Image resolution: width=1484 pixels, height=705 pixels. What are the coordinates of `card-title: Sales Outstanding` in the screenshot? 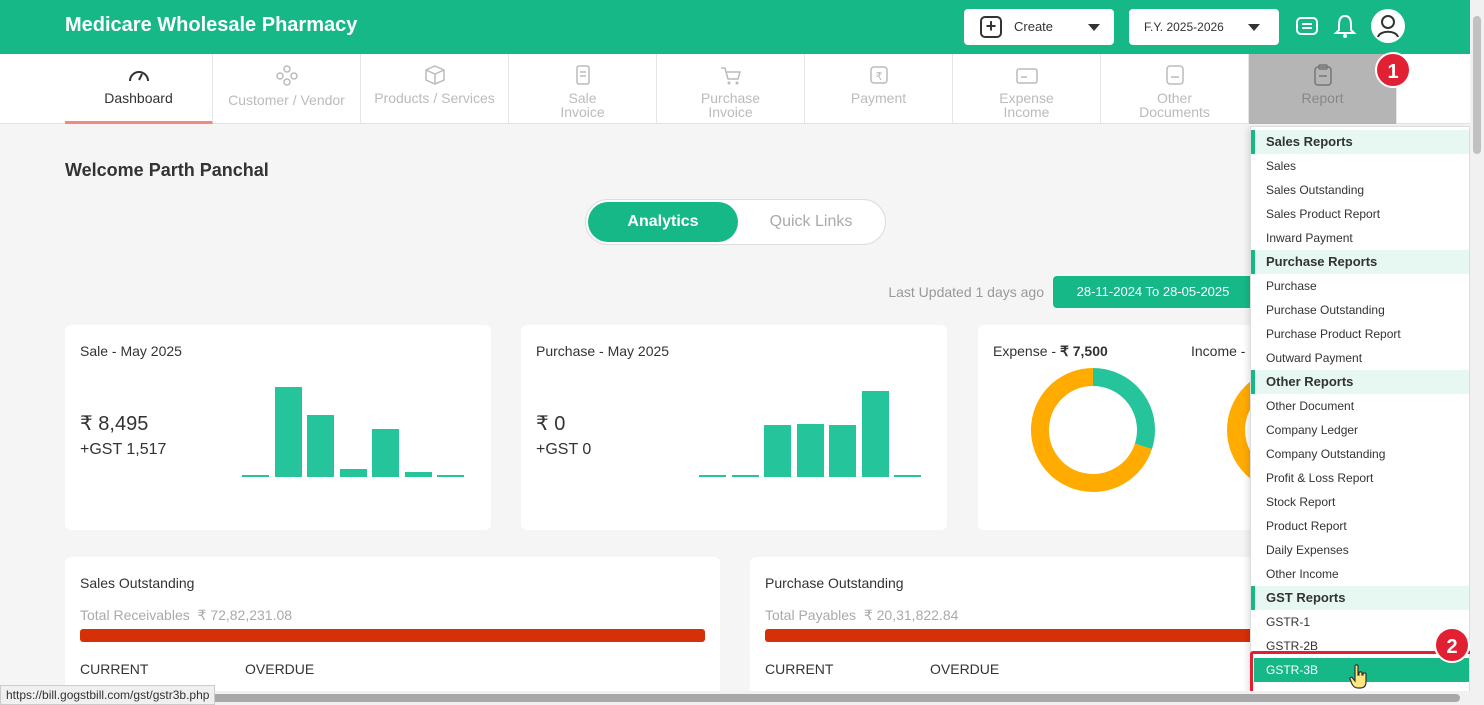 It's located at (137, 583).